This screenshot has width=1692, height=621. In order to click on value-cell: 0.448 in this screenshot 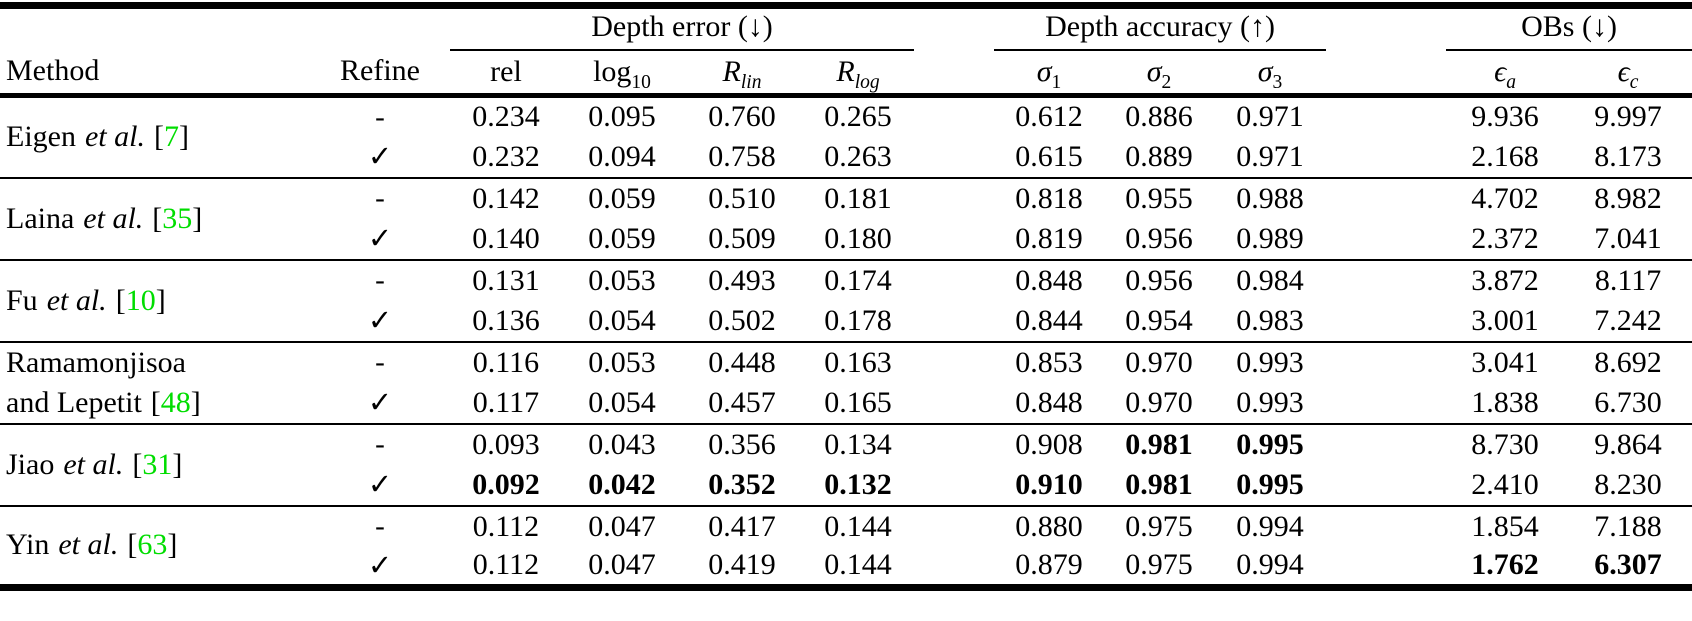, I will do `click(742, 362)`.